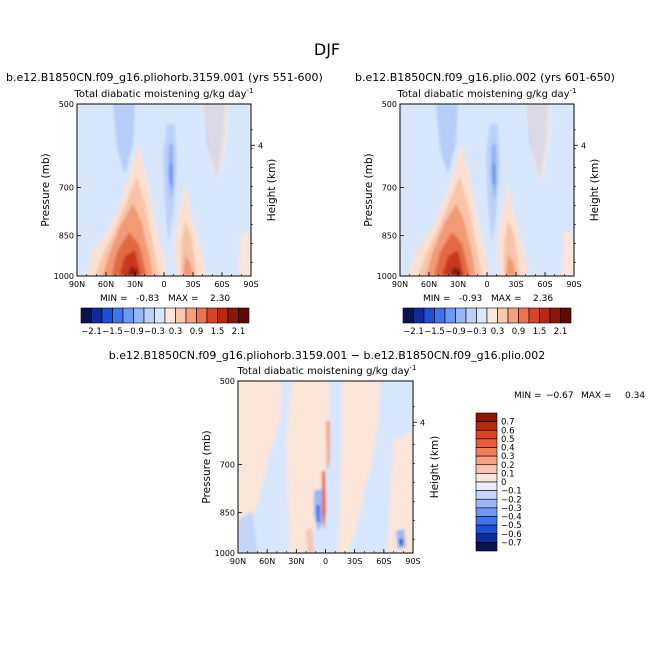 Image resolution: width=654 pixels, height=658 pixels. I want to click on panel-a-colorbar-label: 1.5, so click(218, 332).